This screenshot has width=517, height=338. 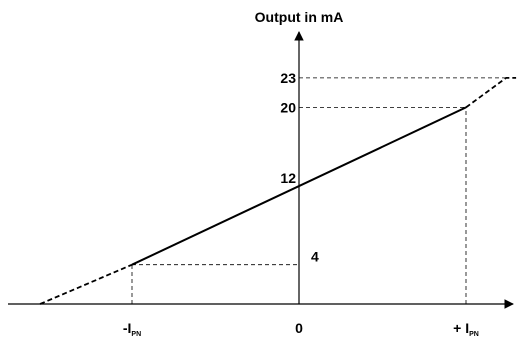 What do you see at coordinates (466, 329) in the screenshot?
I see `x-tick-label: + IPN` at bounding box center [466, 329].